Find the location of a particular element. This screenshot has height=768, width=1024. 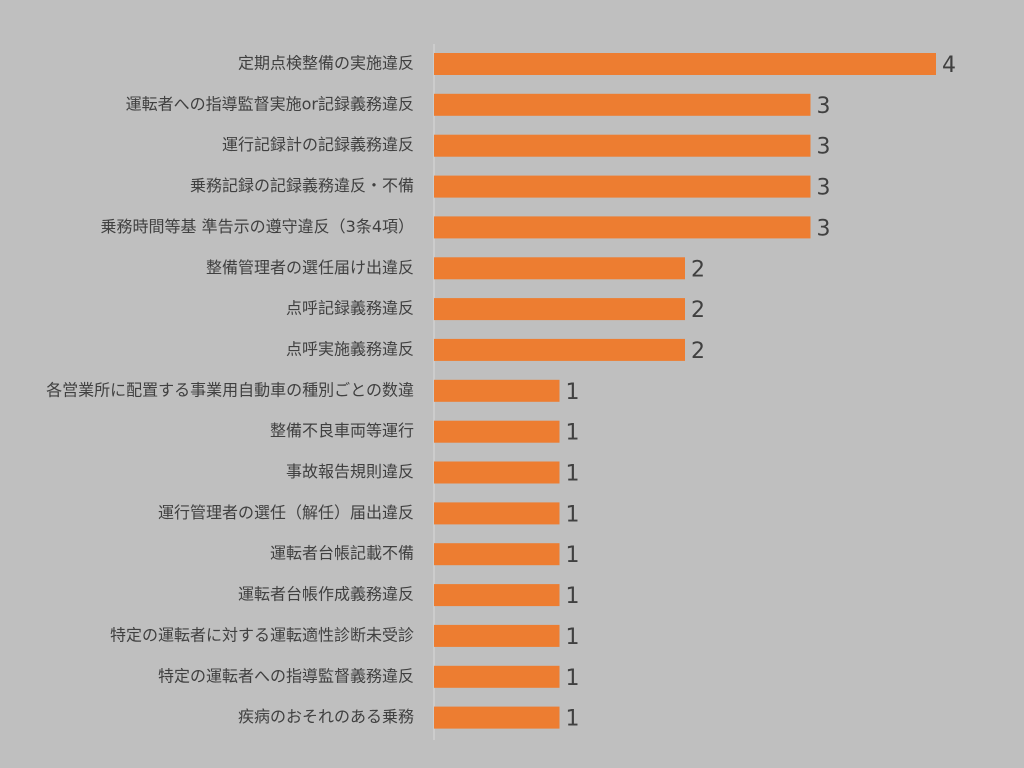

category-label-5: 整備管理者の選任届け出違反 is located at coordinates (310, 267).